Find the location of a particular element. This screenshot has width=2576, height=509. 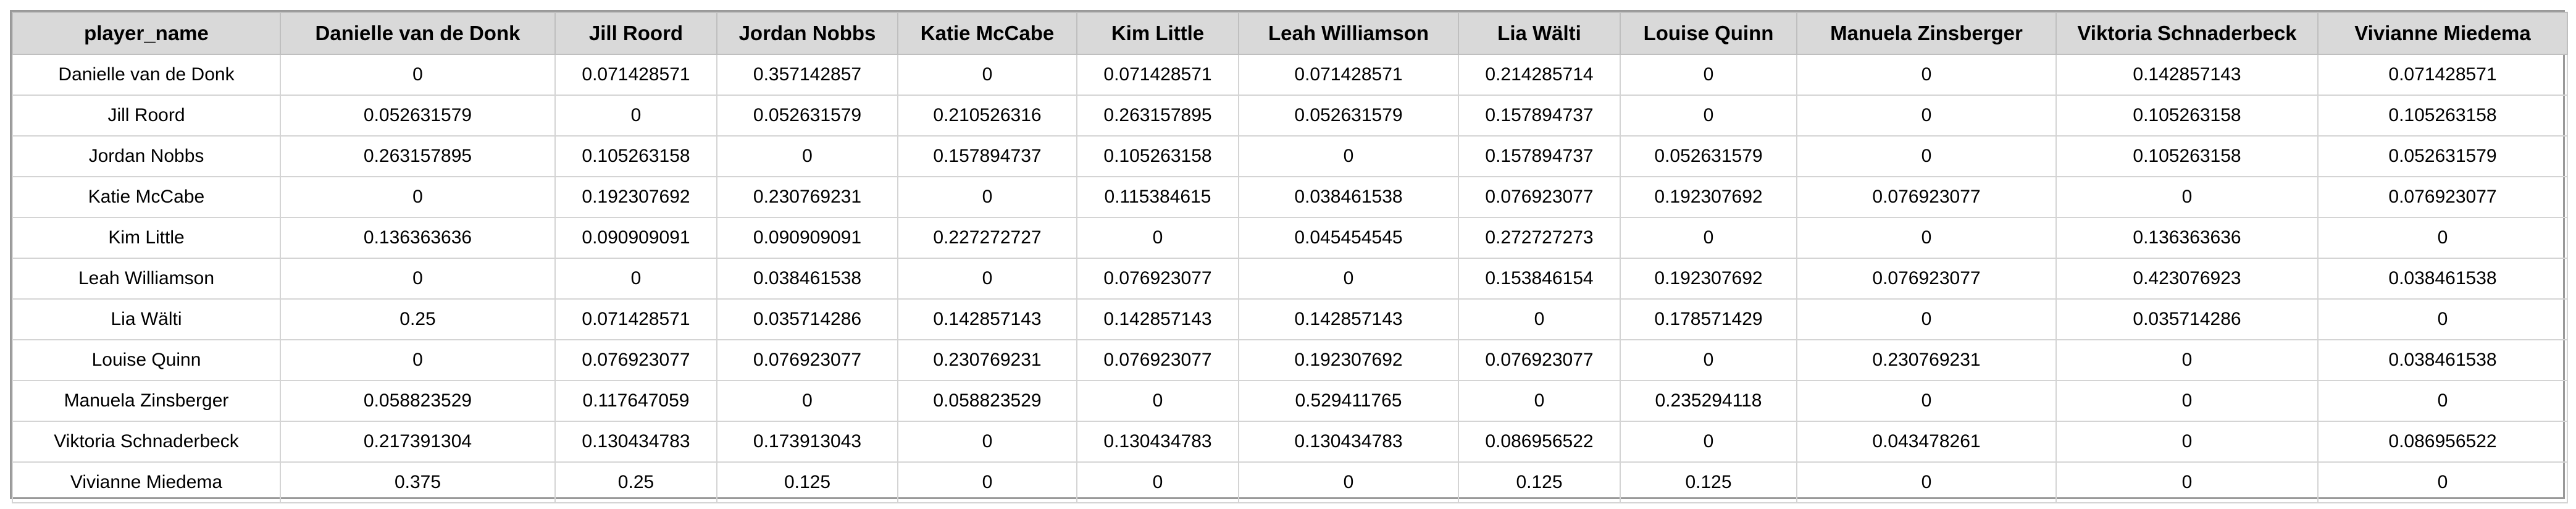

table-cell: 0.117647059 is located at coordinates (635, 401).